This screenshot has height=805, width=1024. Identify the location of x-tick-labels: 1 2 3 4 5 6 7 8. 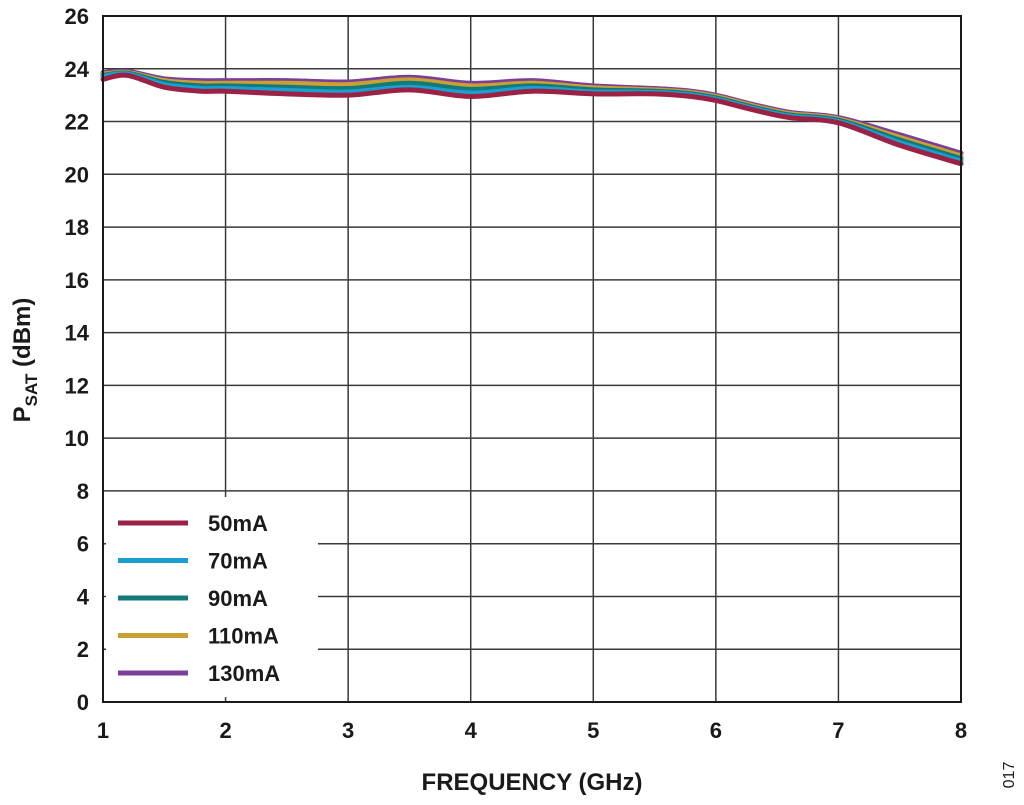
(532, 730).